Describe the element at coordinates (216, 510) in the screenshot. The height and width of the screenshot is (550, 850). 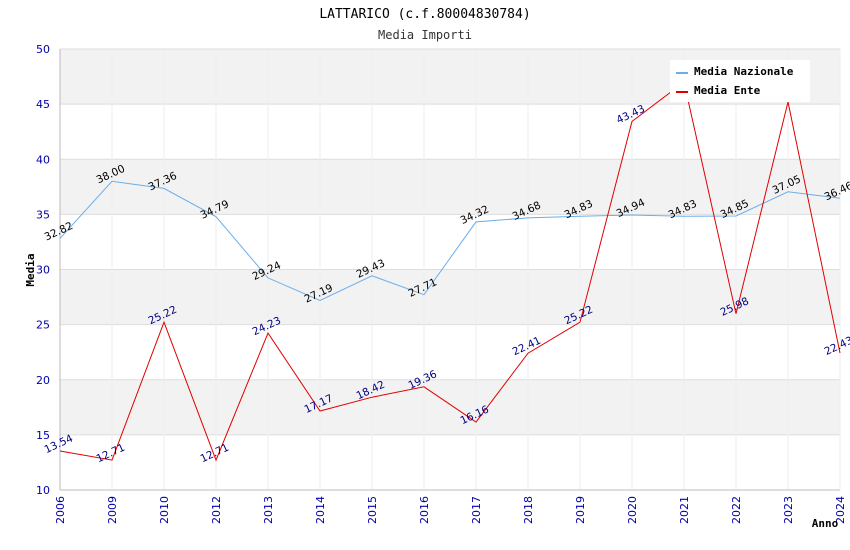
I see `x-tick-label: 2012` at that location.